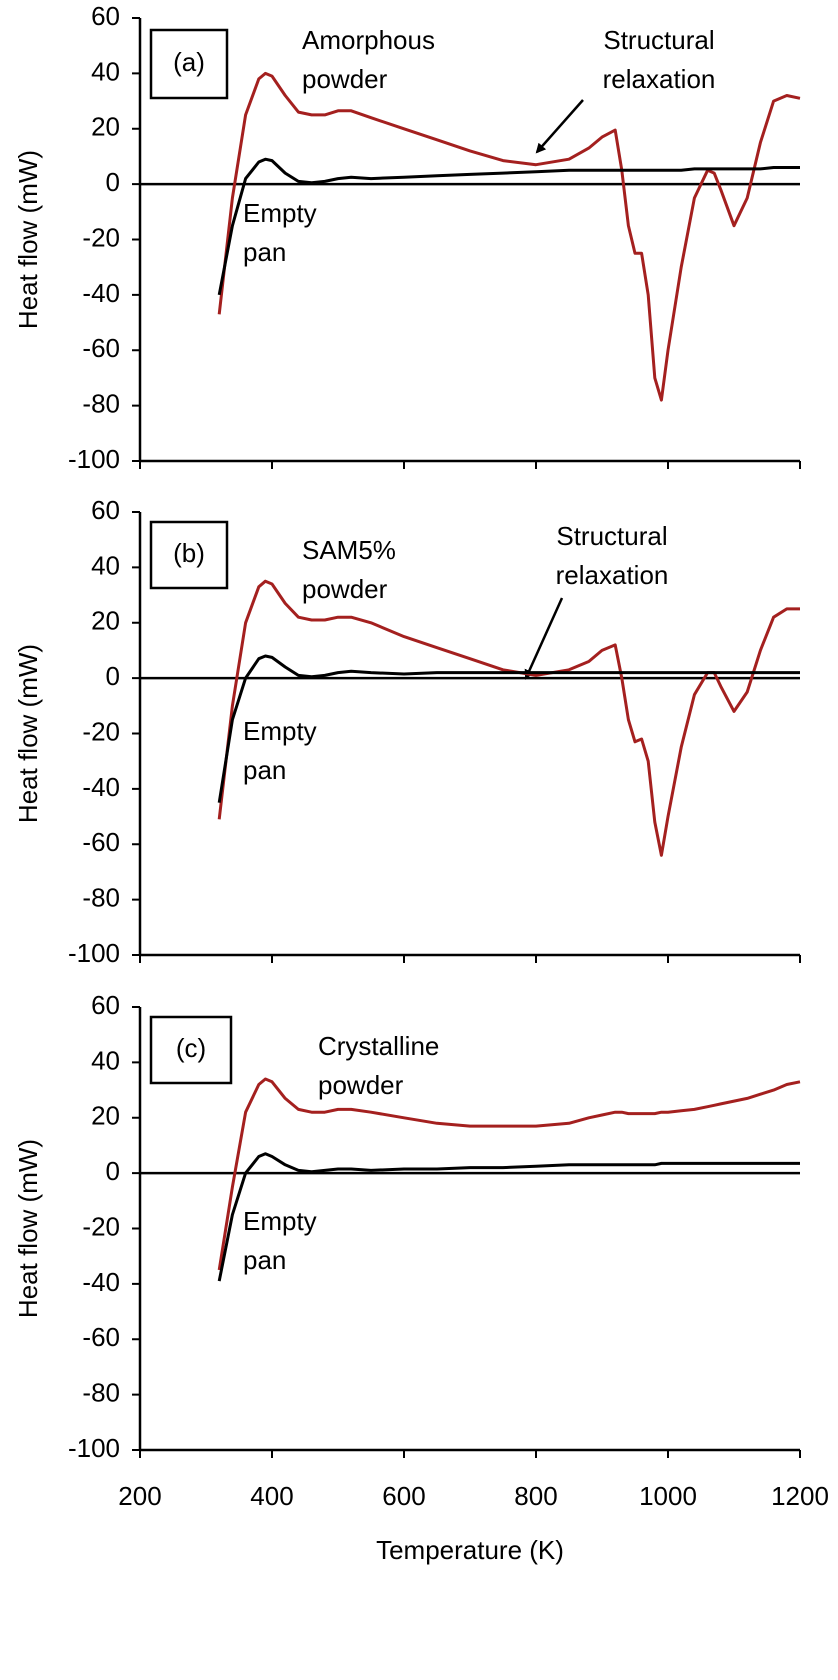  What do you see at coordinates (139, 1496) in the screenshot?
I see `x-tick-label: 200` at bounding box center [139, 1496].